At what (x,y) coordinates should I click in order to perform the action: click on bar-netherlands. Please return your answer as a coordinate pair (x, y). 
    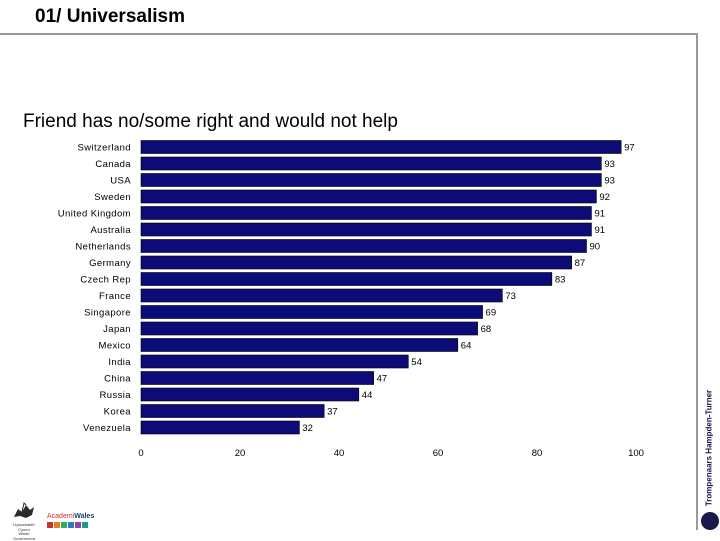
    Looking at the image, I should click on (363, 246).